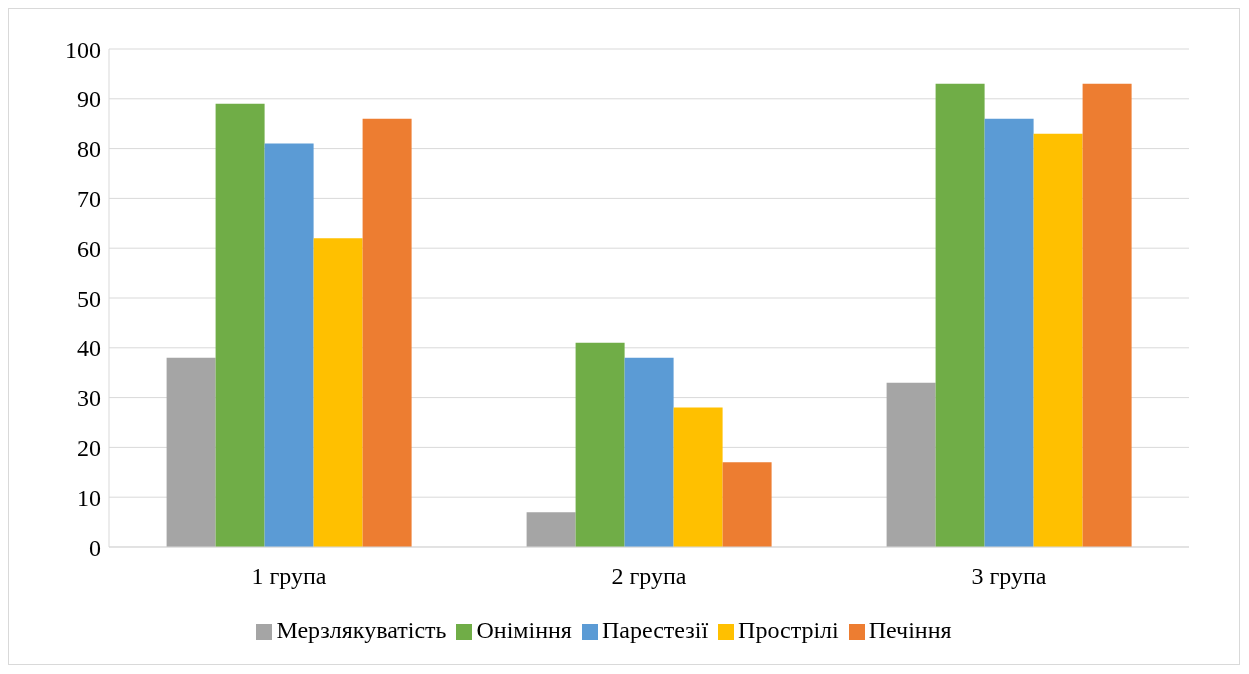 The height and width of the screenshot is (674, 1249). I want to click on y-tick-label: 30, so click(89, 398).